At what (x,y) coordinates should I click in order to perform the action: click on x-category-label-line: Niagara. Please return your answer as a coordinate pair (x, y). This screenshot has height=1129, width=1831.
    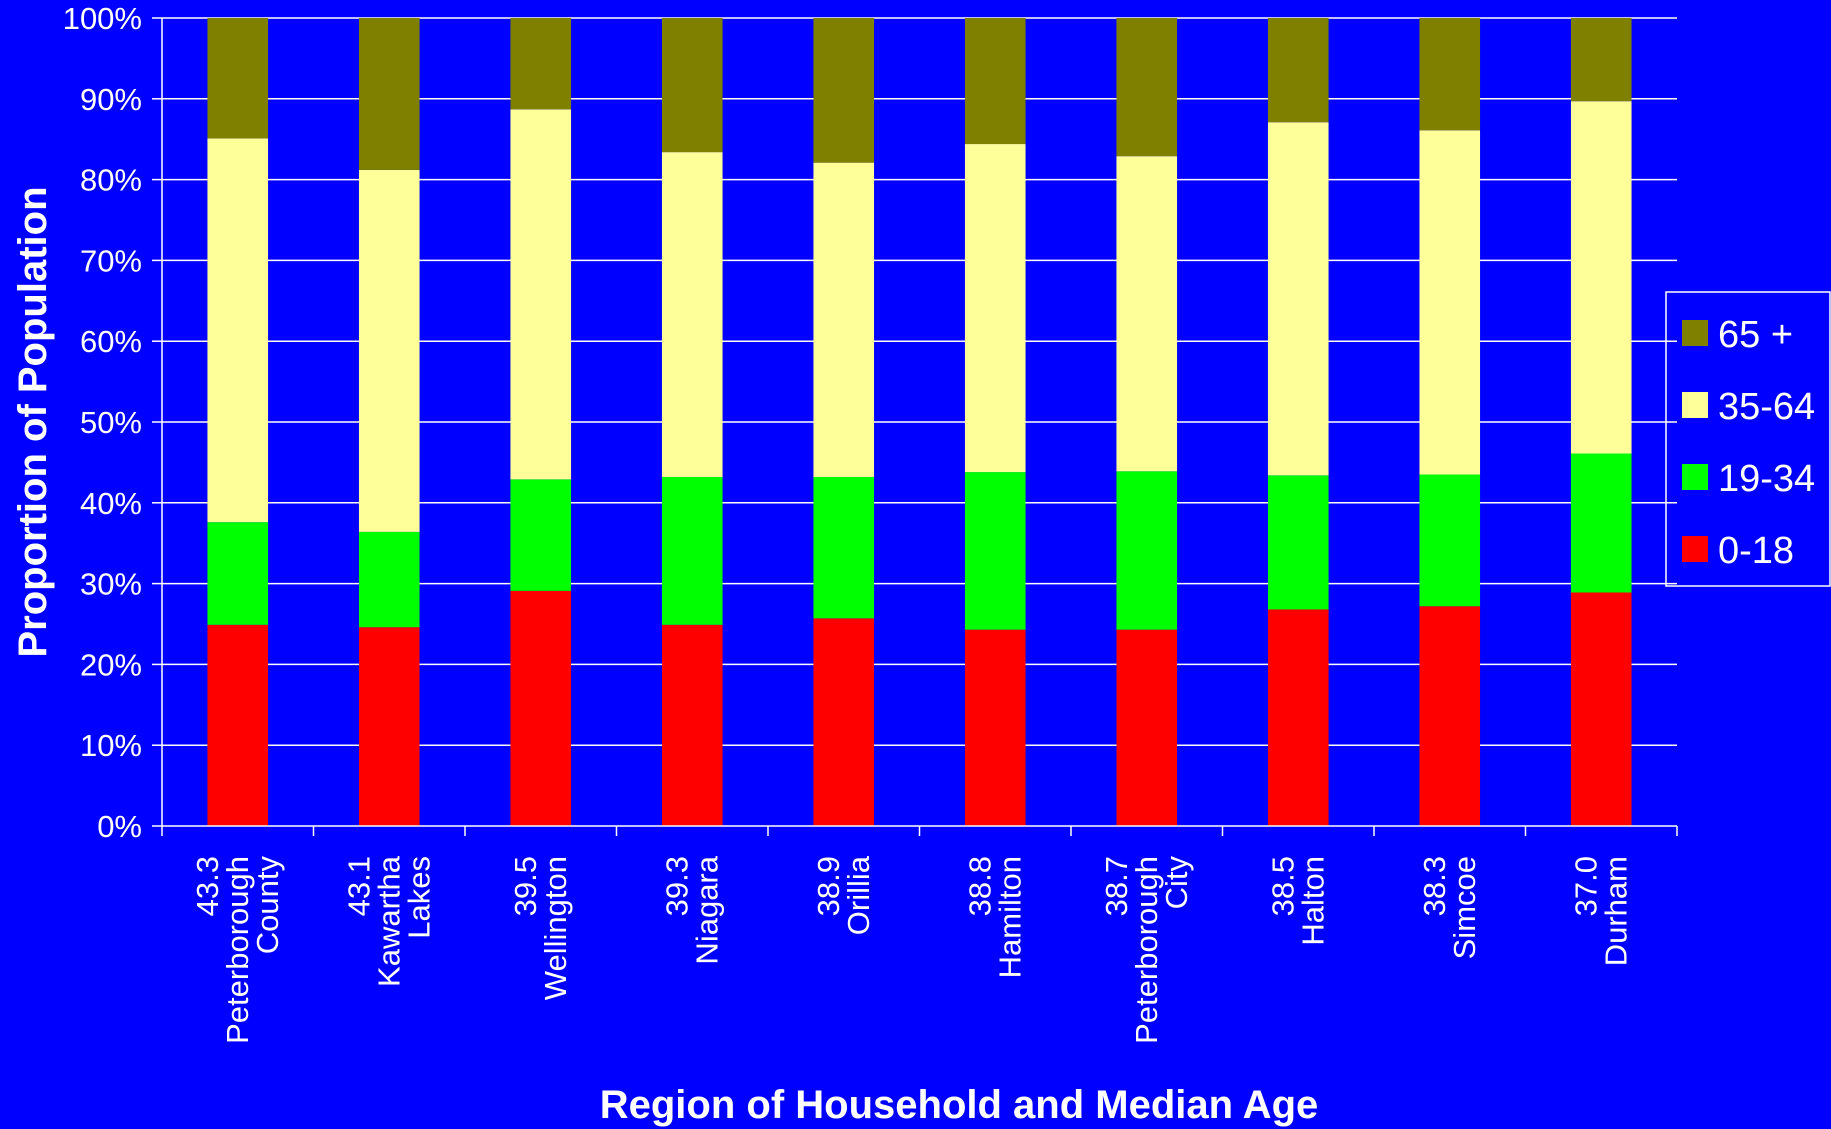
    Looking at the image, I should click on (706, 909).